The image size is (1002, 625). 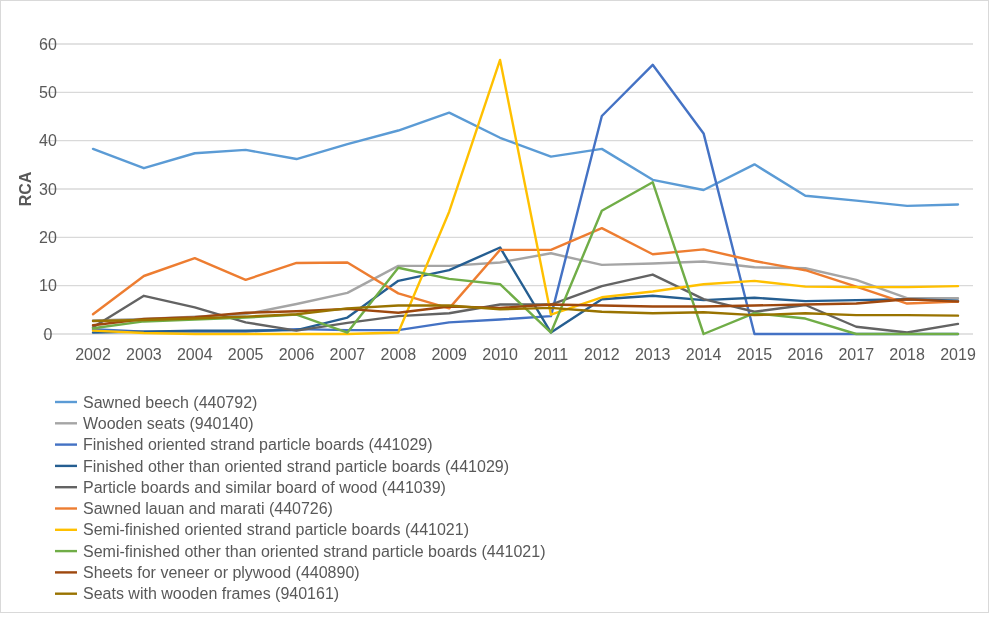 What do you see at coordinates (805, 354) in the screenshot?
I see `x-tick-label: 2016` at bounding box center [805, 354].